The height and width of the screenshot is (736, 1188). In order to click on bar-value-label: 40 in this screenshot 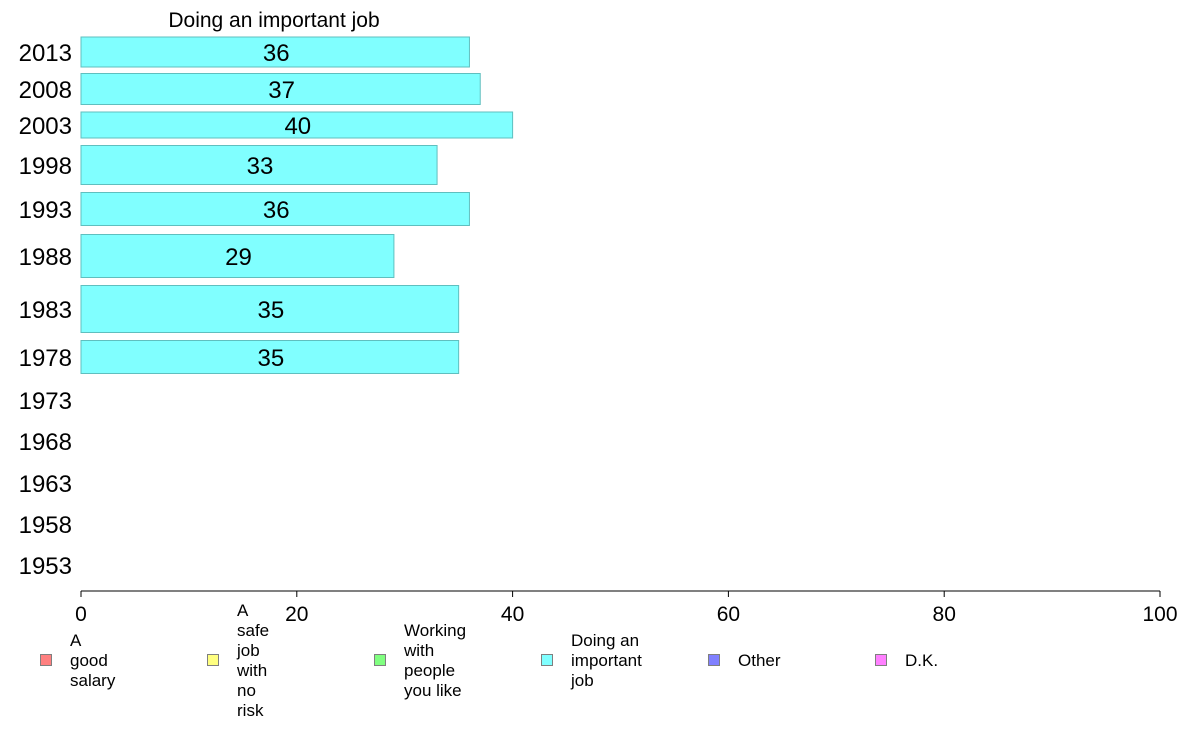, I will do `click(297, 126)`.